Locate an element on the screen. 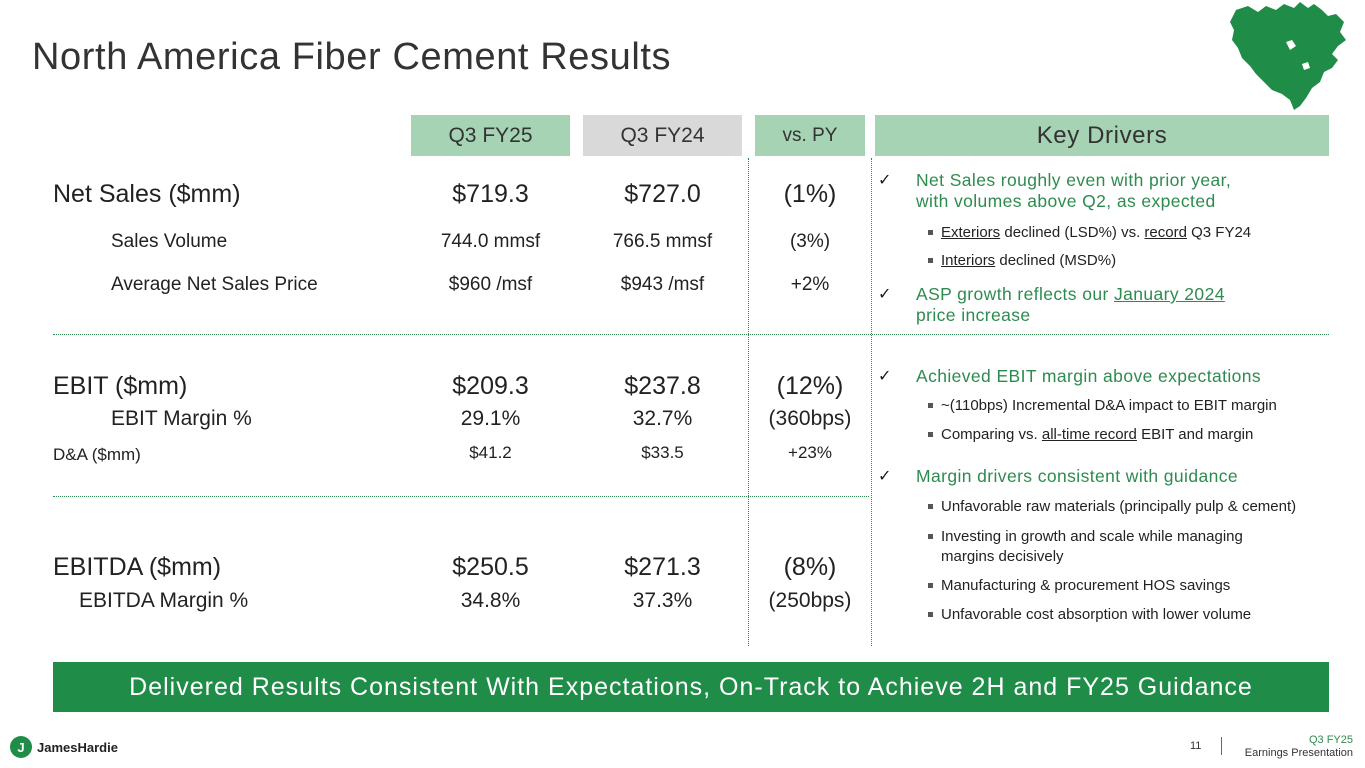  footer-label: Q3 FY25 Earnings Presentation is located at coordinates (1299, 747).